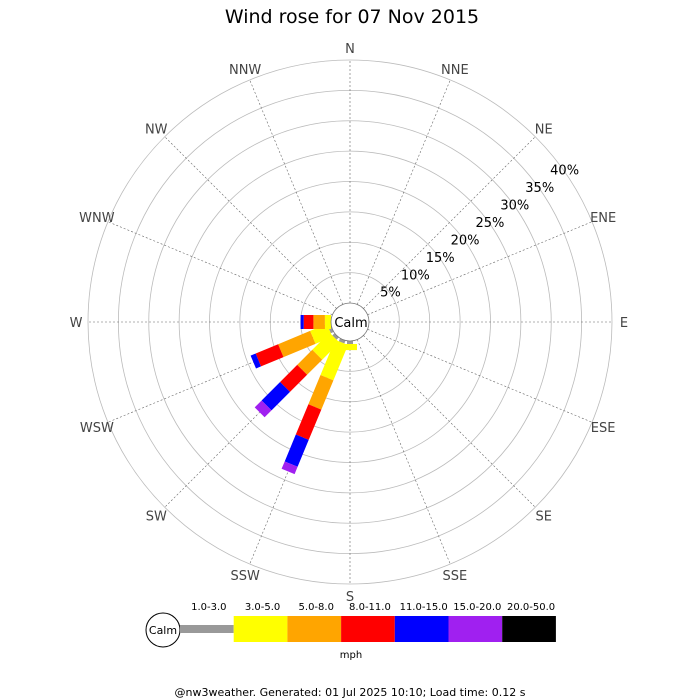 Image resolution: width=700 pixels, height=700 pixels. What do you see at coordinates (97, 218) in the screenshot?
I see `direction-label: WNW` at bounding box center [97, 218].